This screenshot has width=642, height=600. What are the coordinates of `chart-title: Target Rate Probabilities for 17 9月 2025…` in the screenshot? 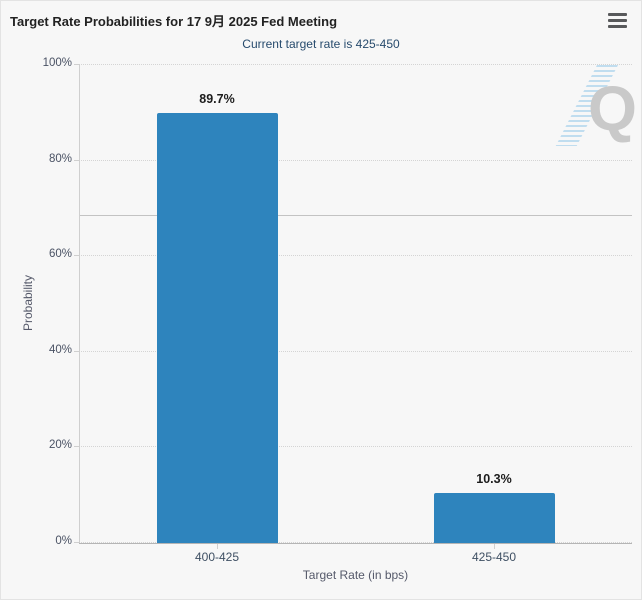 It's located at (174, 21).